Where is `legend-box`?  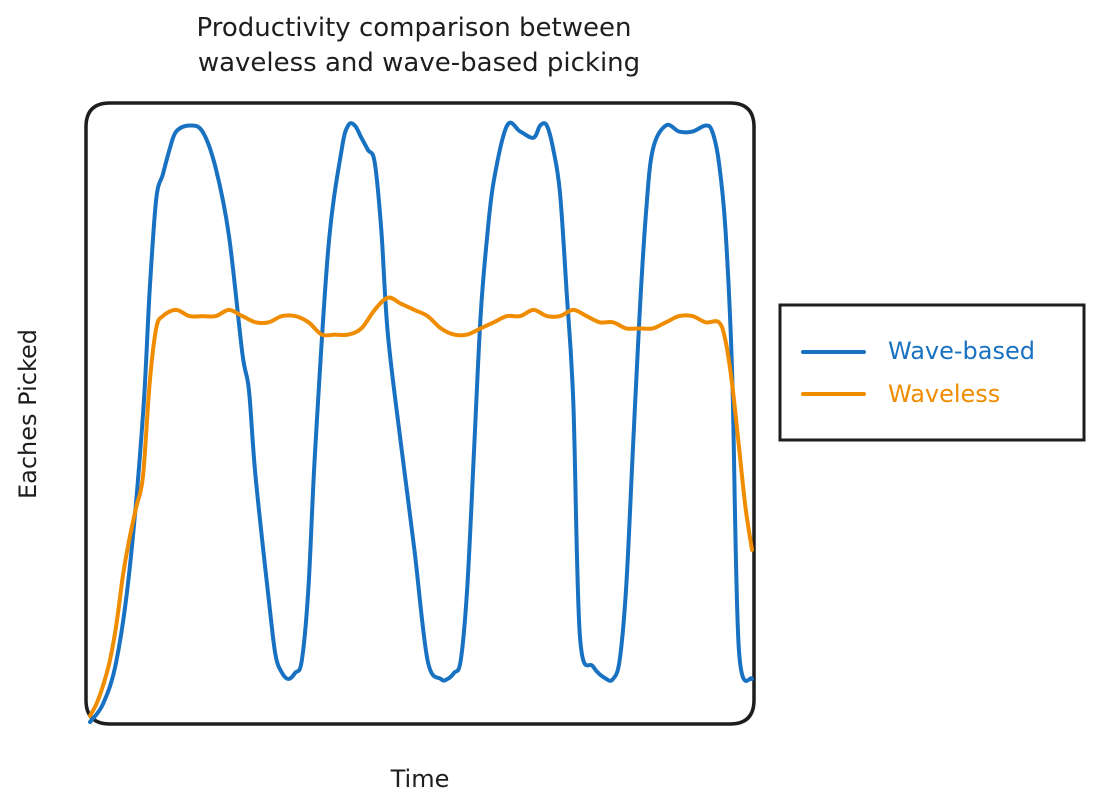
legend-box is located at coordinates (932, 372).